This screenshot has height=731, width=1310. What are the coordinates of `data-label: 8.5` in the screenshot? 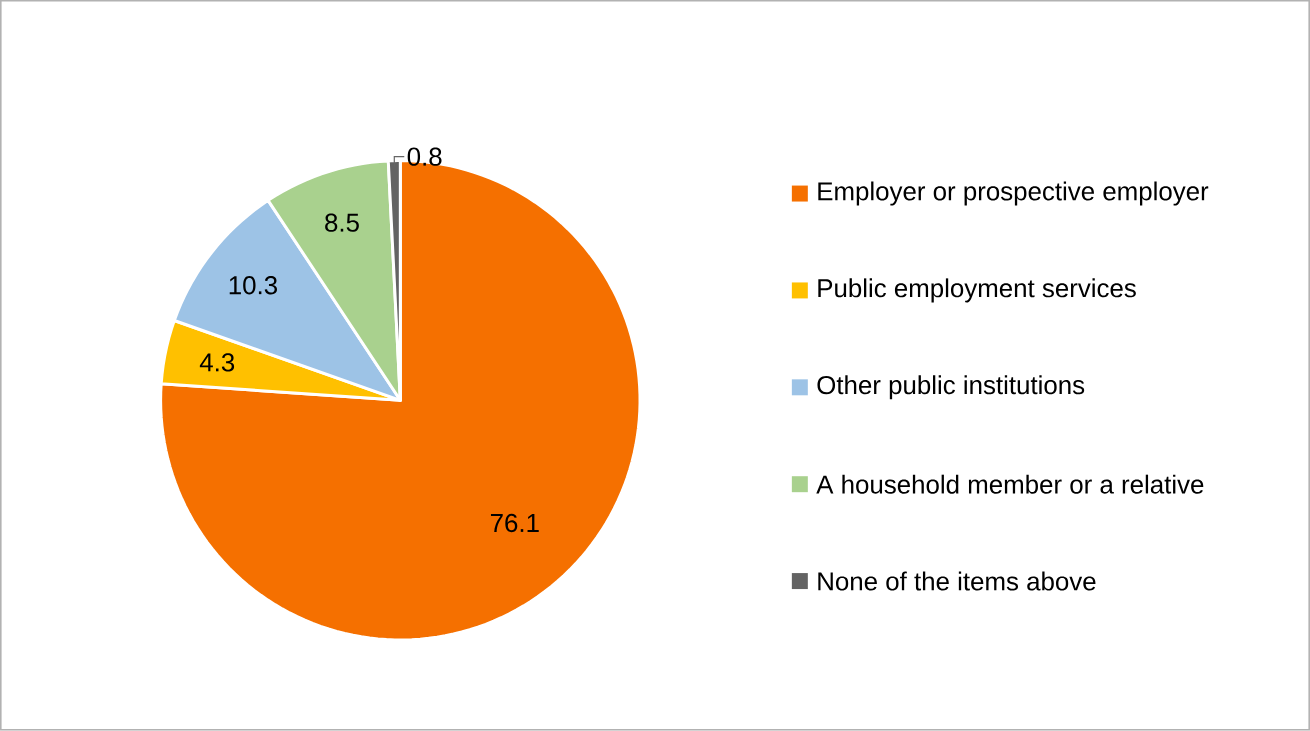 It's located at (342, 222).